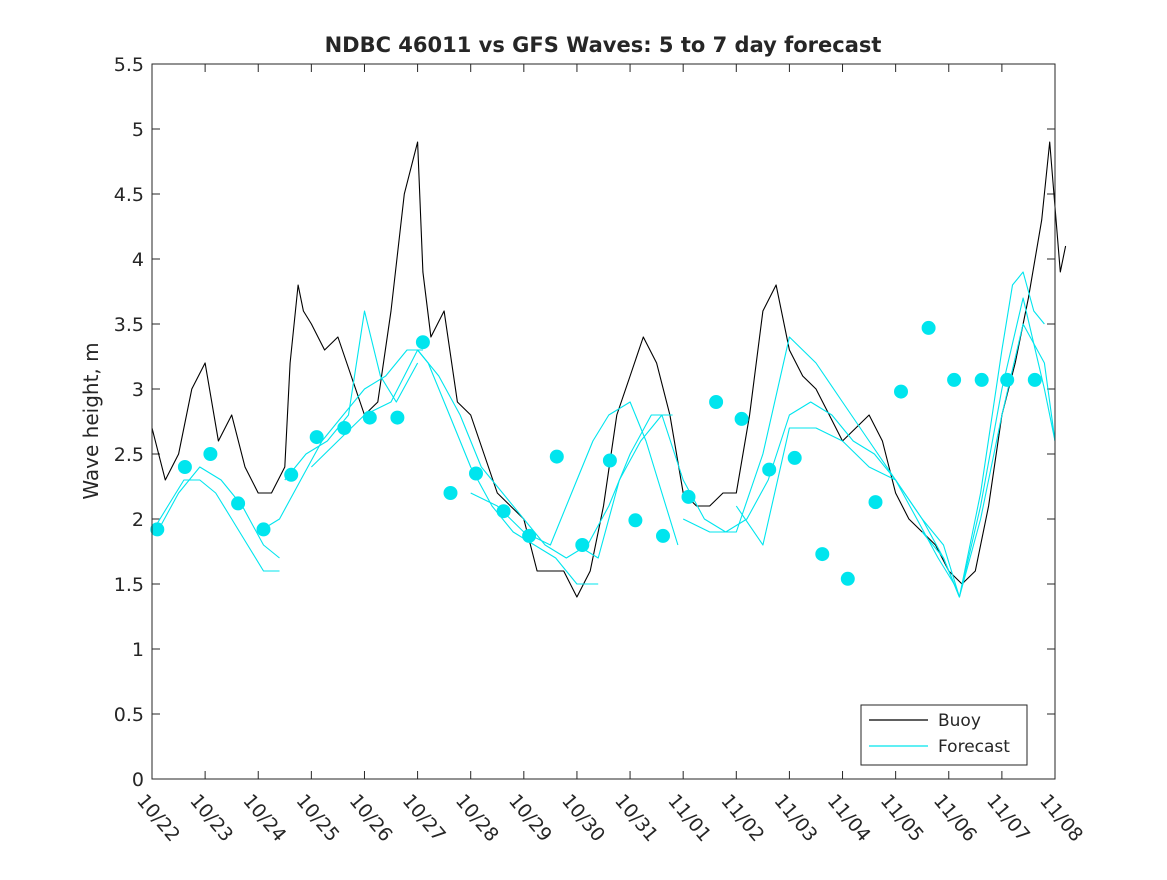 This screenshot has width=1167, height=880. Describe the element at coordinates (129, 195) in the screenshot. I see `y-tick-label: 4.5` at that location.